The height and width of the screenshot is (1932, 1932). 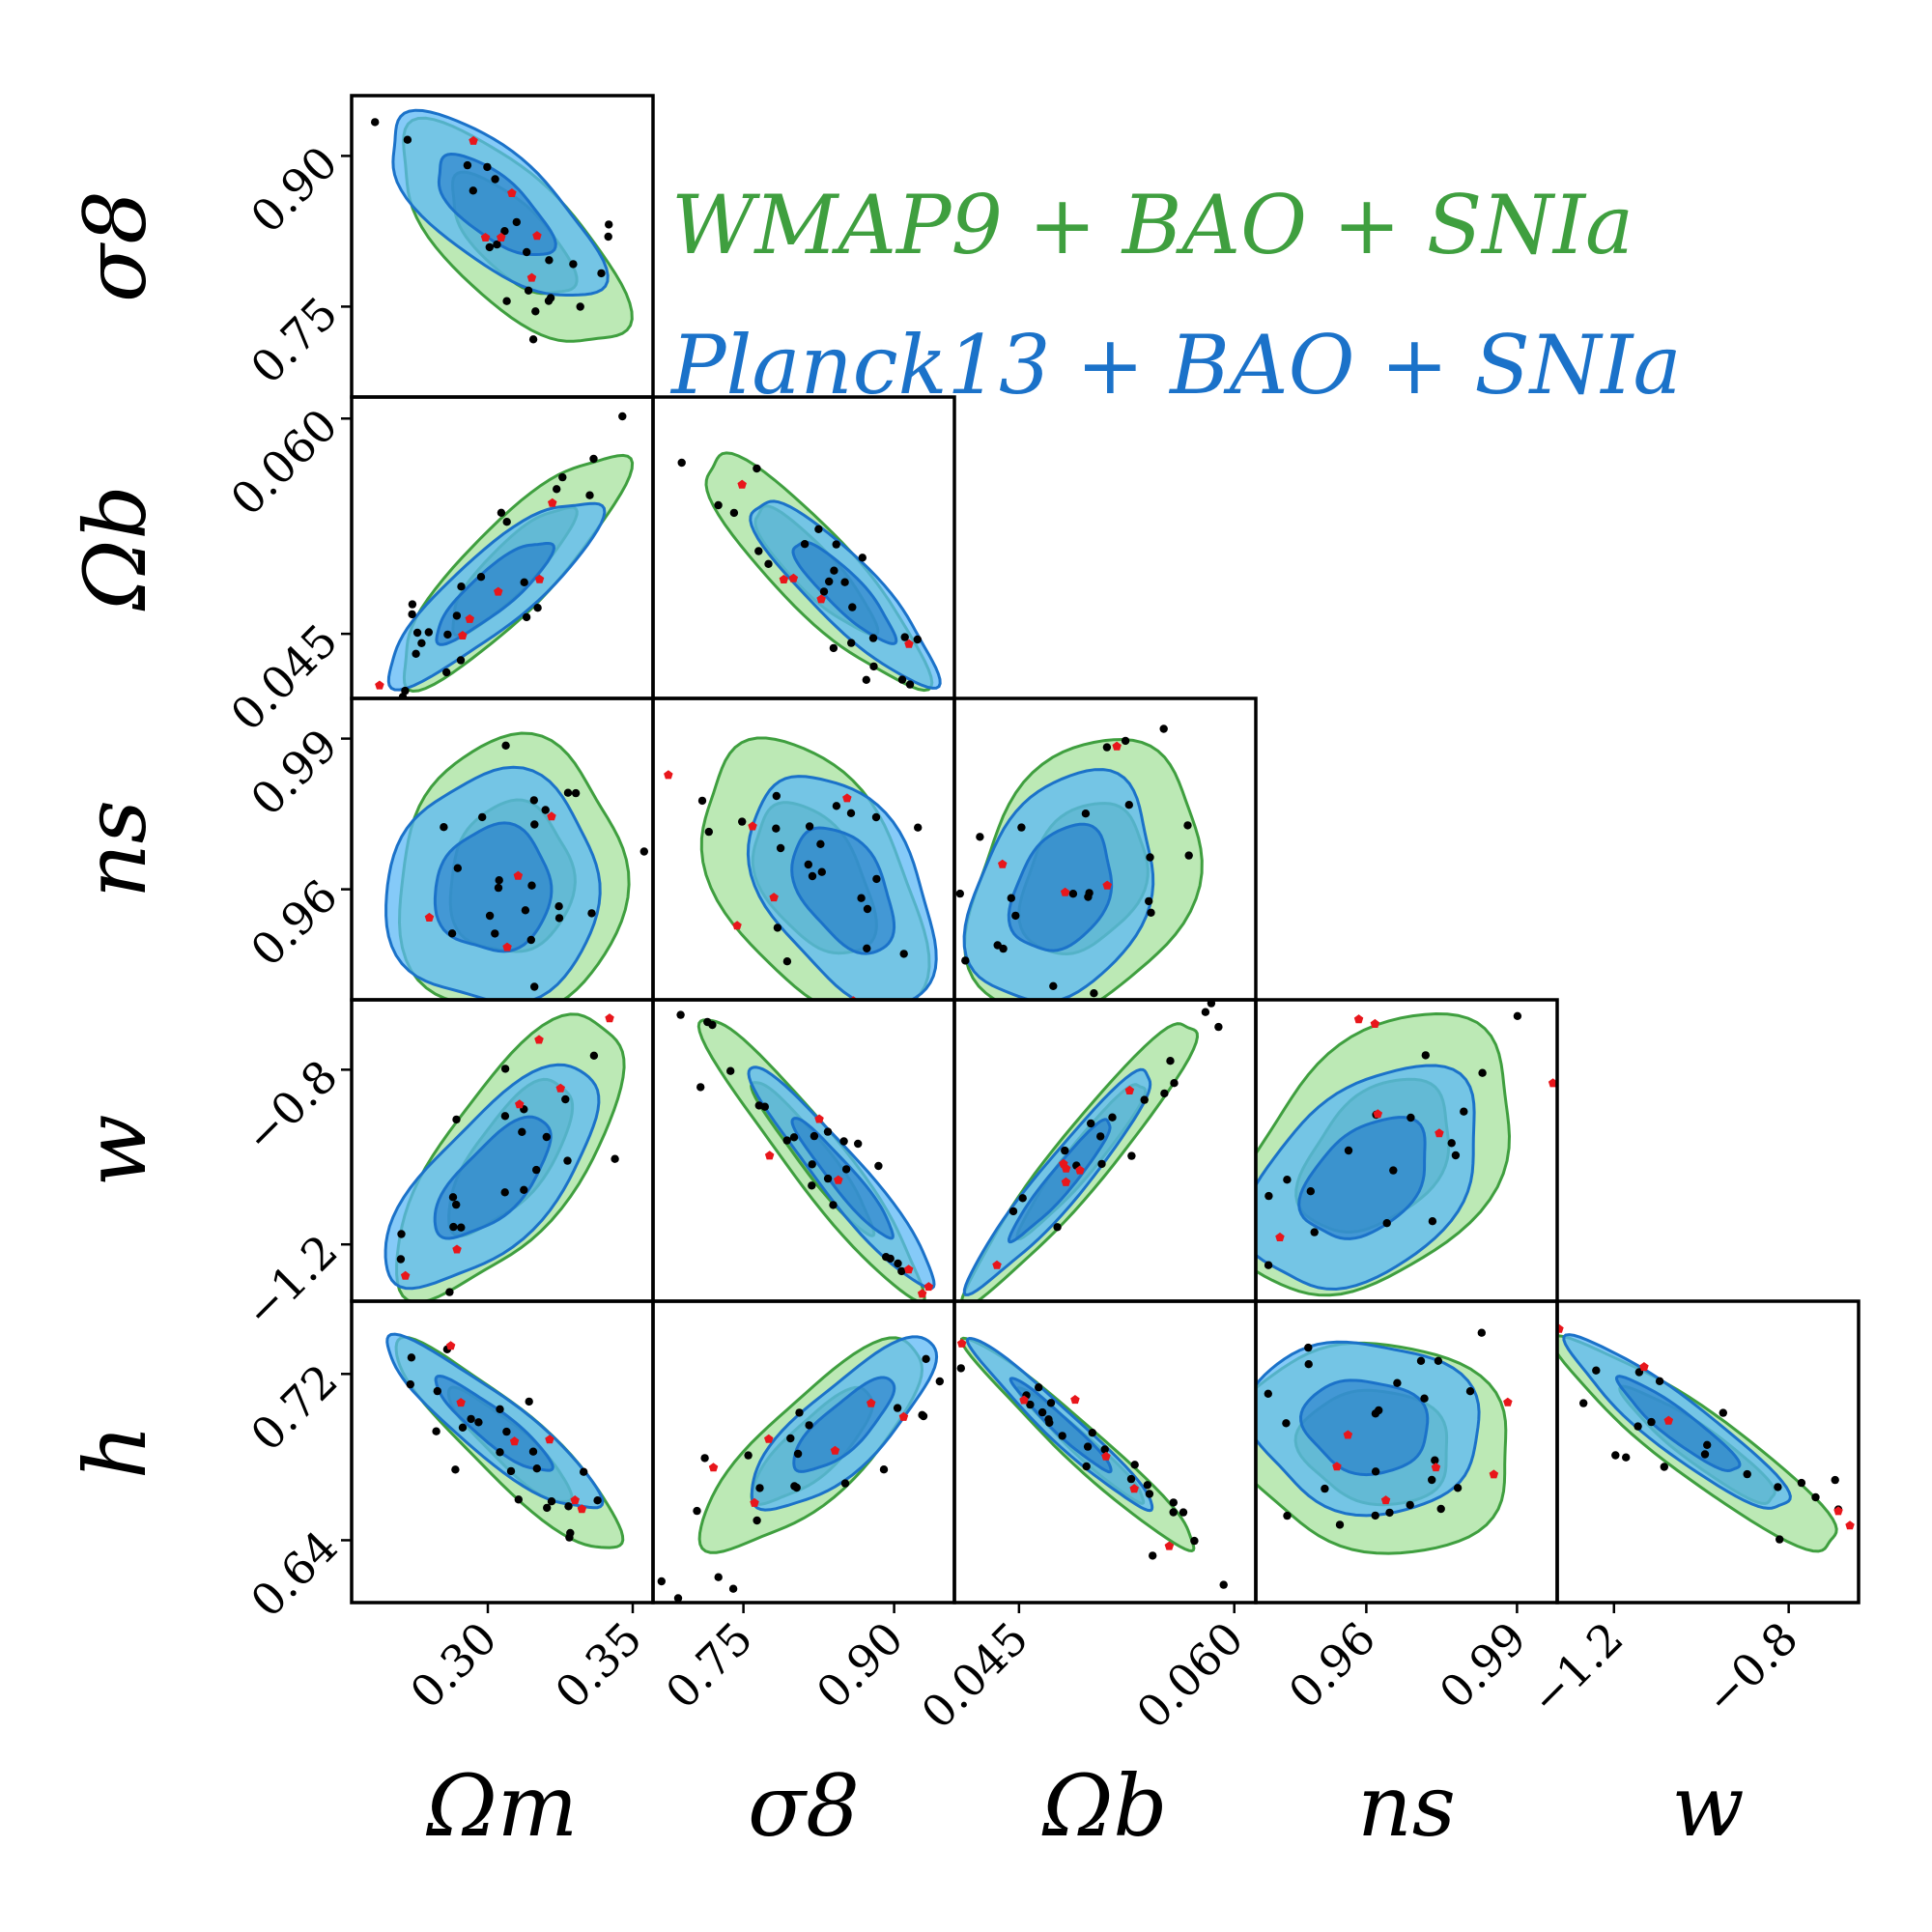 What do you see at coordinates (709, 1665) in the screenshot?
I see `x-tick-label: 0.75` at bounding box center [709, 1665].